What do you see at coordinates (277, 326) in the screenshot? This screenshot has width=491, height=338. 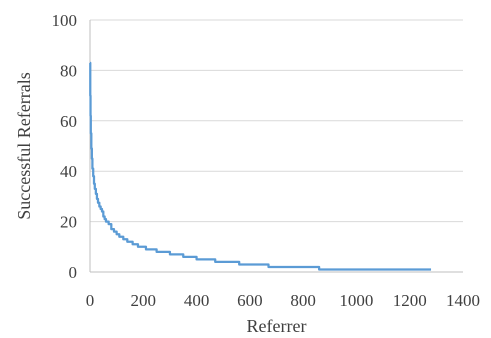 I see `x-axis-title: Referrer` at bounding box center [277, 326].